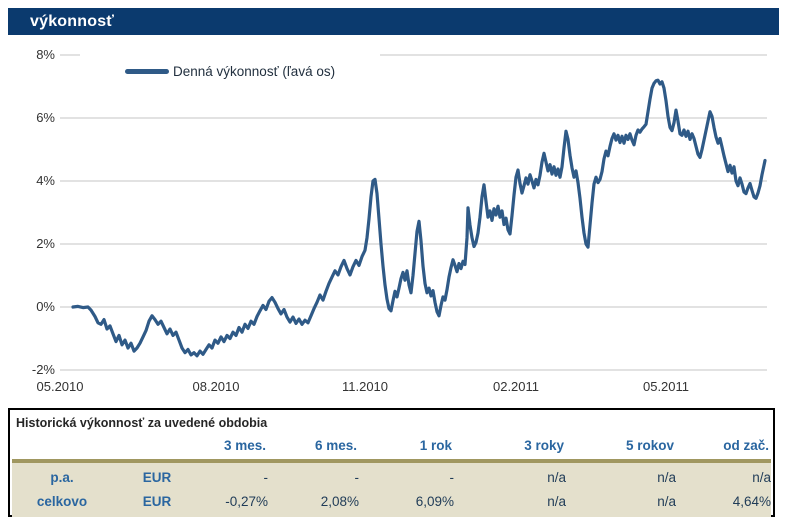 The width and height of the screenshot is (787, 531). I want to click on page-title: výkonnosť, so click(72, 21).